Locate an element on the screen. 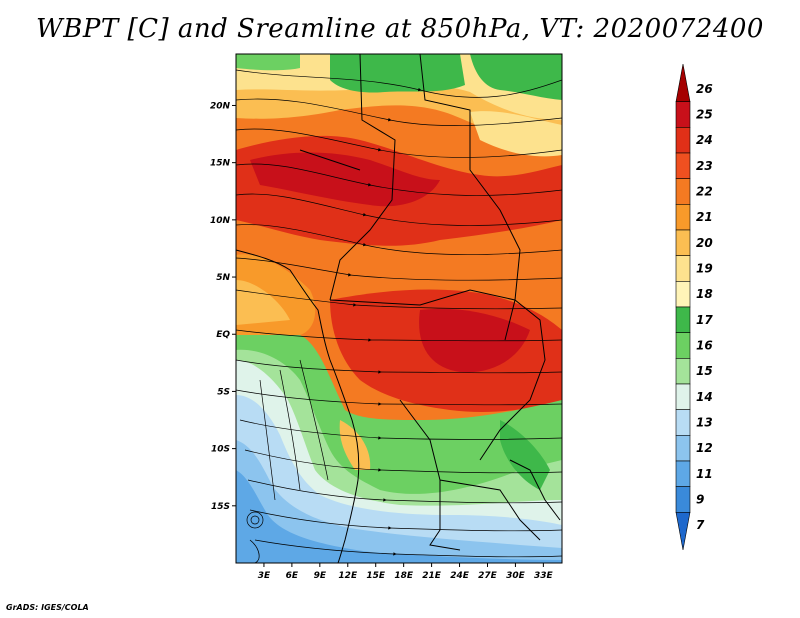 The width and height of the screenshot is (800, 618). colorbar-label: 26 is located at coordinates (704, 89).